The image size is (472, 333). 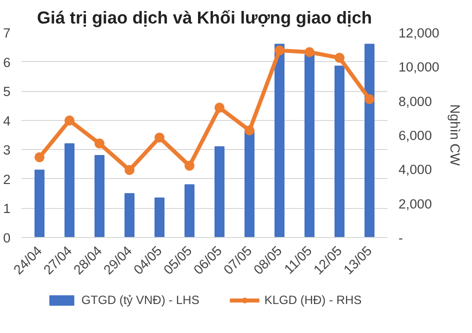 What do you see at coordinates (400, 238) in the screenshot?
I see `y2-tick-label: -` at bounding box center [400, 238].